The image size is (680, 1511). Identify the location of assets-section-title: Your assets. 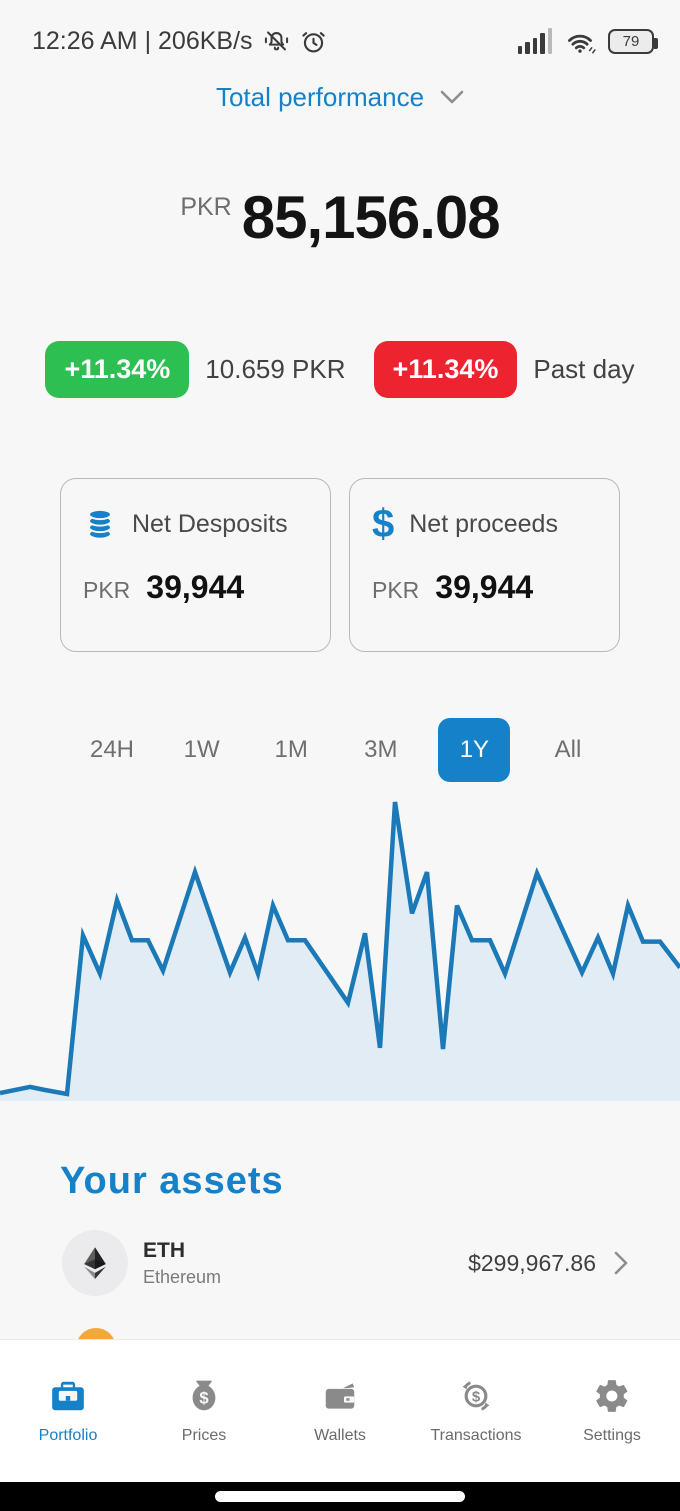
(172, 1181).